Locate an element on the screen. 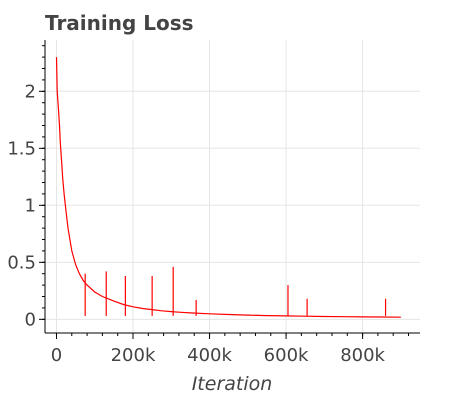 The image size is (450, 400). chart-title: Training Loss is located at coordinates (119, 23).